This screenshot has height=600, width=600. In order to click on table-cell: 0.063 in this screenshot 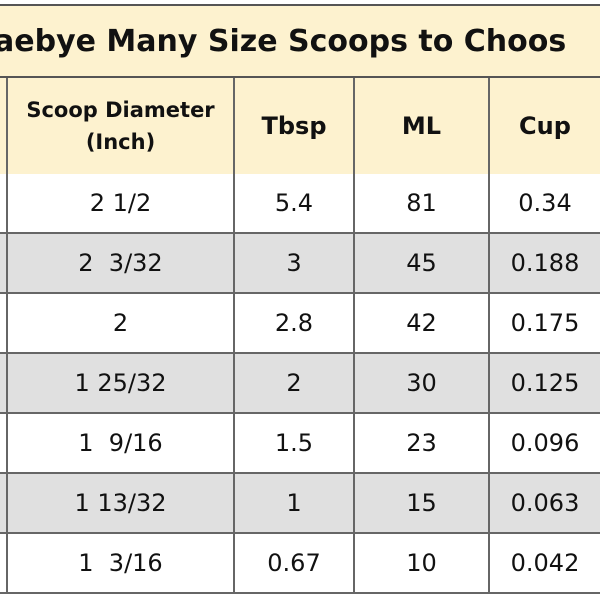, I will do `click(545, 504)`.